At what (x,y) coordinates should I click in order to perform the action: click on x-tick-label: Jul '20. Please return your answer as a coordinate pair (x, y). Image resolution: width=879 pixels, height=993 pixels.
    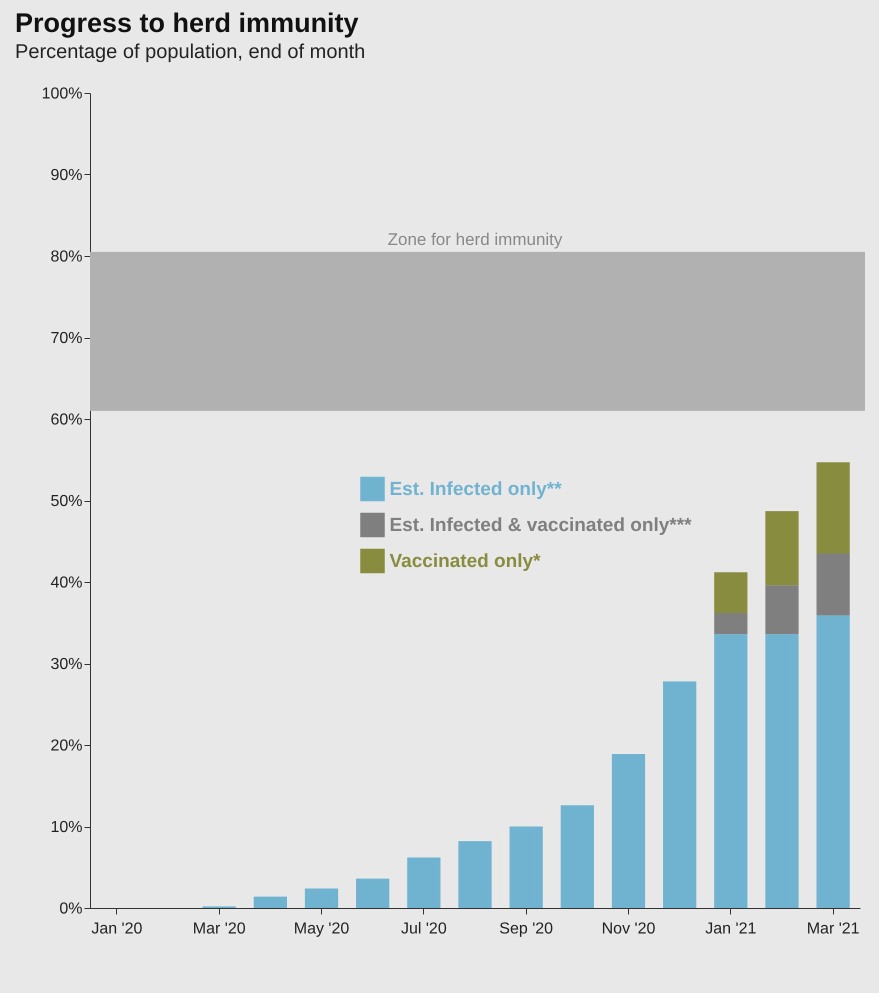
    Looking at the image, I should click on (423, 929).